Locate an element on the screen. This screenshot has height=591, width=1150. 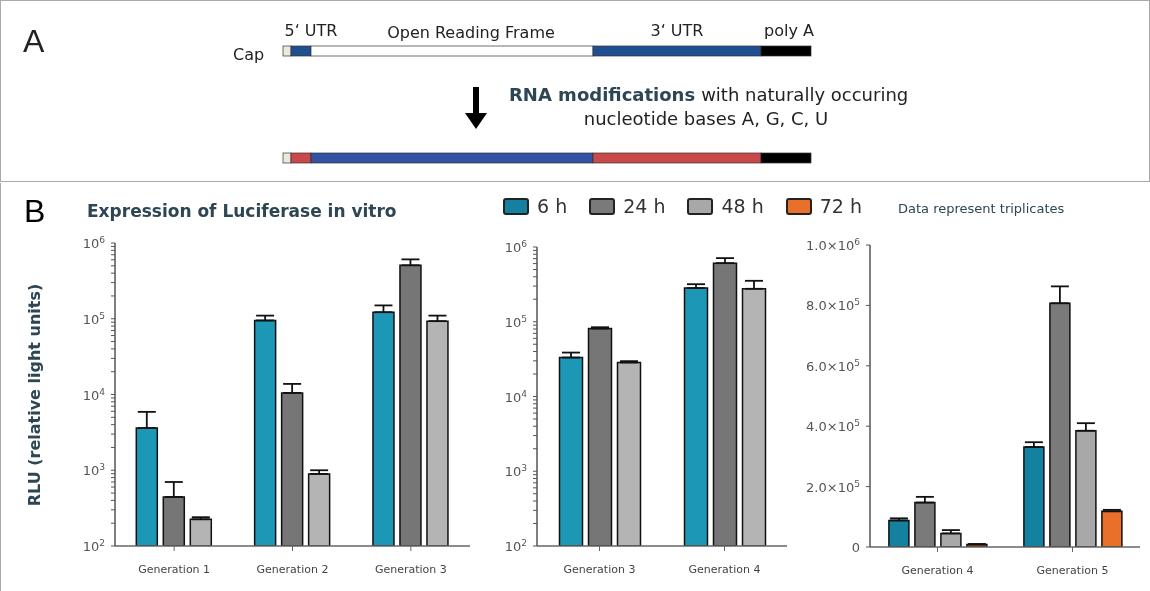
y-tick-label: 6.0×10$^{5}$ is located at coordinates (833, 365).